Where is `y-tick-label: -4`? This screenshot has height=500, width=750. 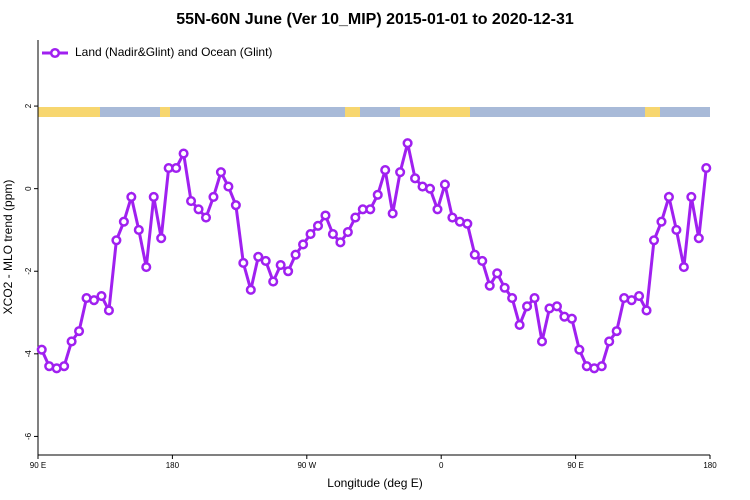 y-tick-label: -4 is located at coordinates (28, 354).